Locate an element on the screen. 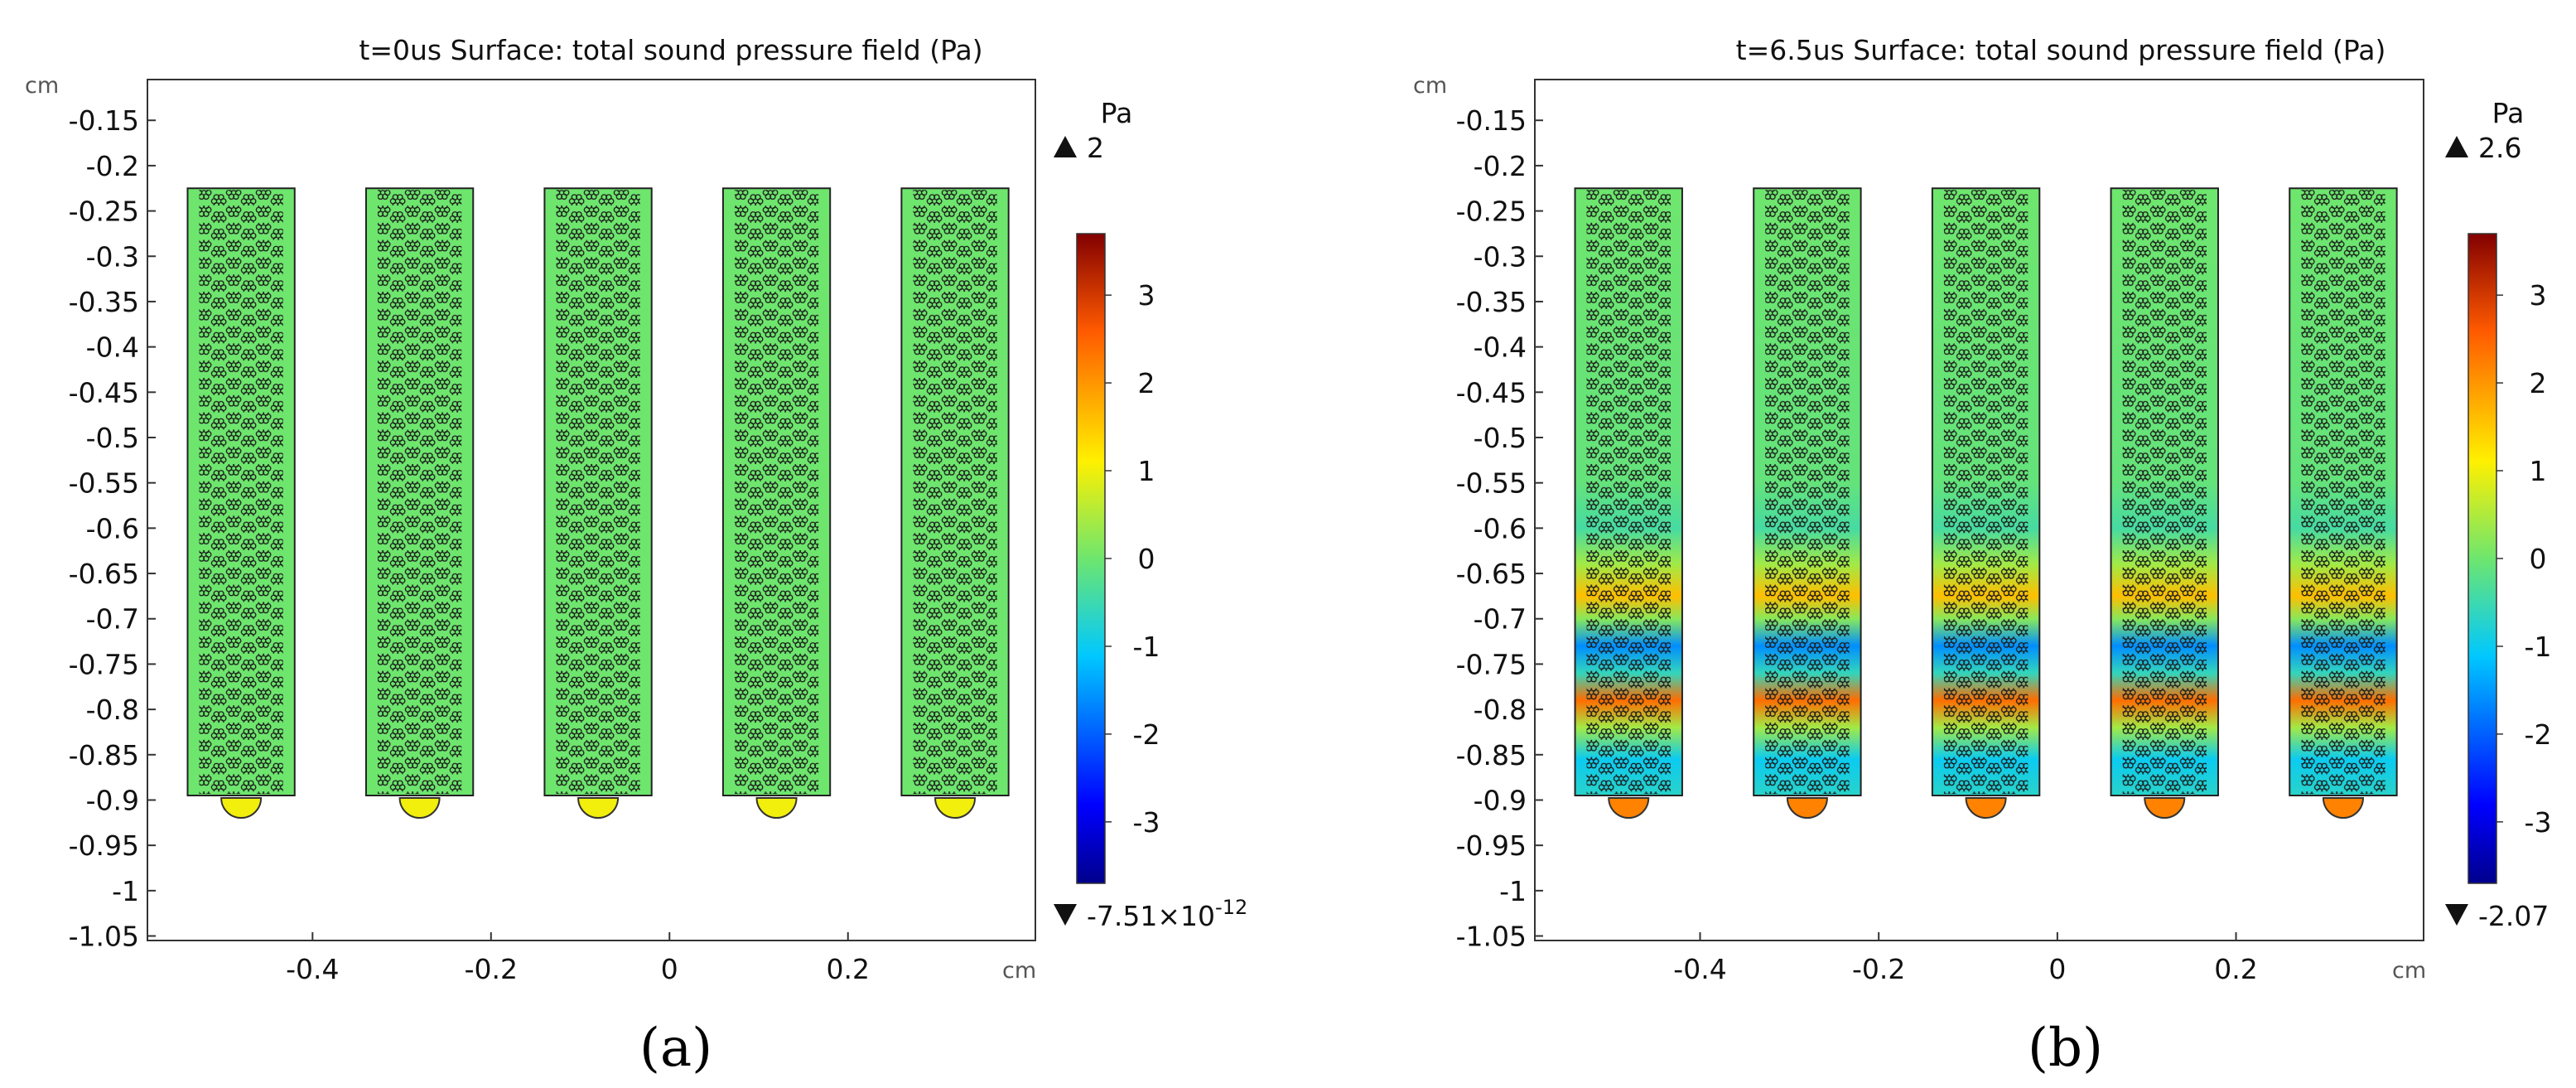 This screenshot has height=1088, width=2576. colorbar-tick-label: -2 is located at coordinates (1146, 734).